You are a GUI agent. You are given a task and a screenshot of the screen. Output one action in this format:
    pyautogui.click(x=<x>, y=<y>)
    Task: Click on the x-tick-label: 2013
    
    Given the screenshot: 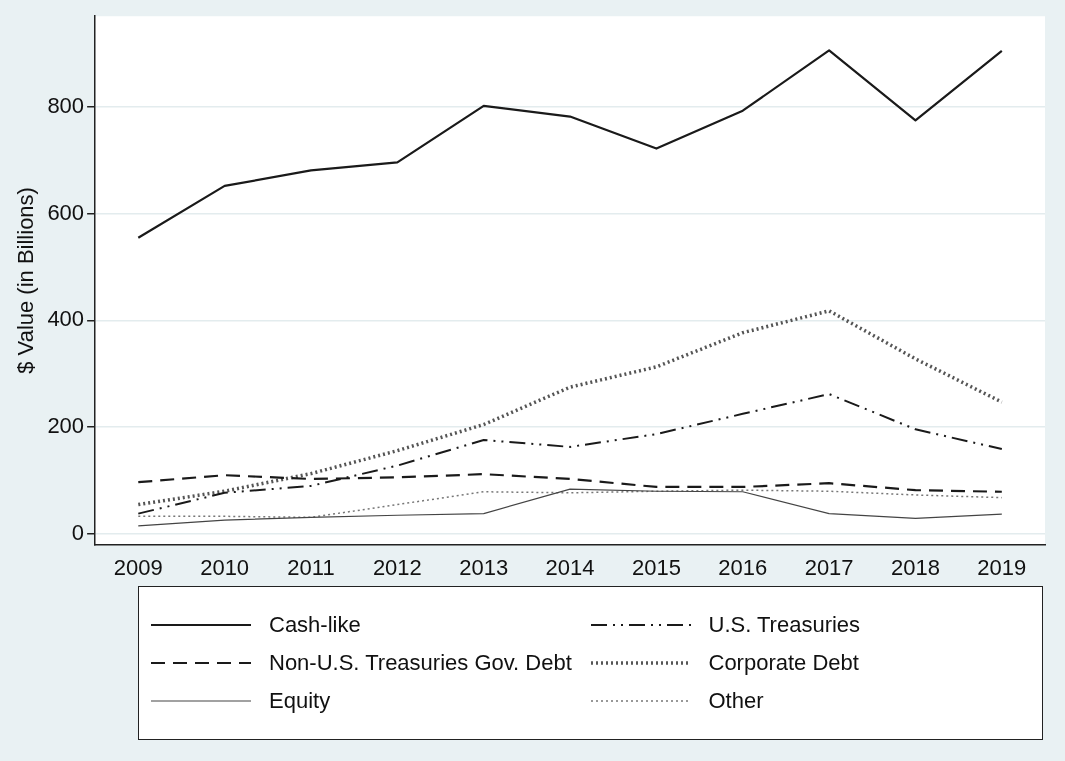 What is the action you would take?
    pyautogui.click(x=484, y=567)
    